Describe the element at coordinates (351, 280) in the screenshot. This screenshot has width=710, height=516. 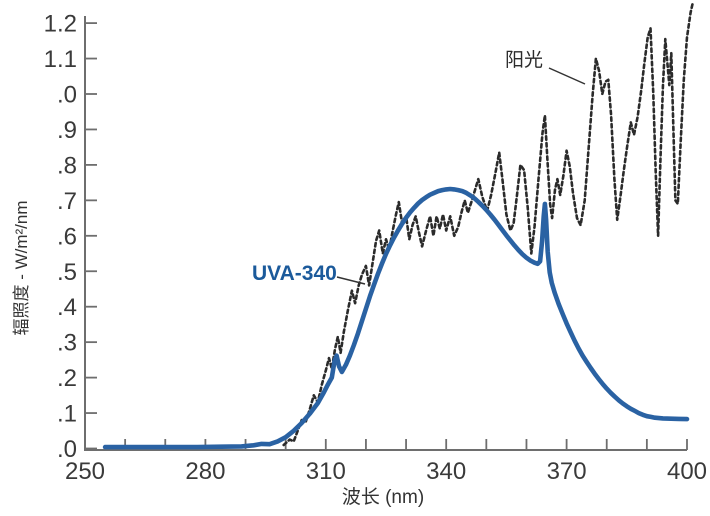
I see `uva340-pointer-line` at that location.